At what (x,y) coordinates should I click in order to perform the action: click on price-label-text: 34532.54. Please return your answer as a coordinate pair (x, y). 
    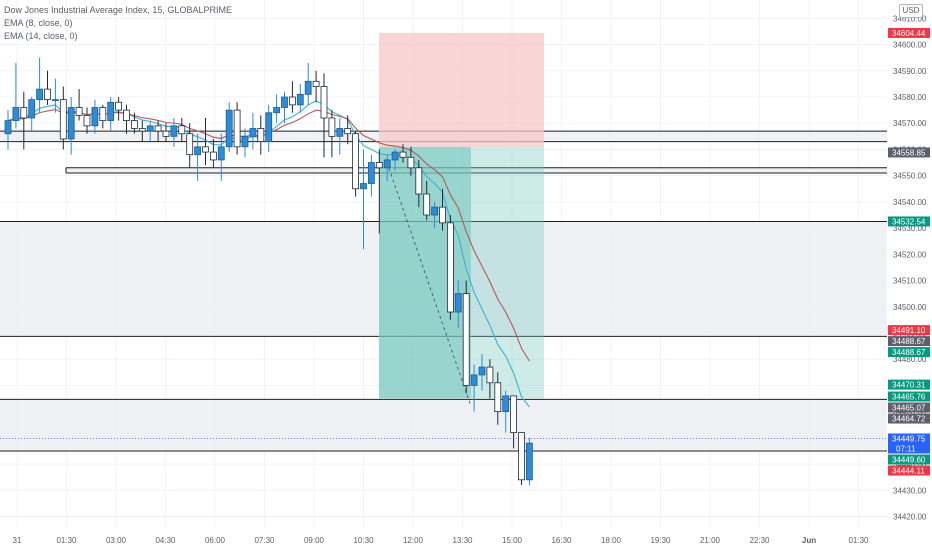
    Looking at the image, I should click on (909, 221).